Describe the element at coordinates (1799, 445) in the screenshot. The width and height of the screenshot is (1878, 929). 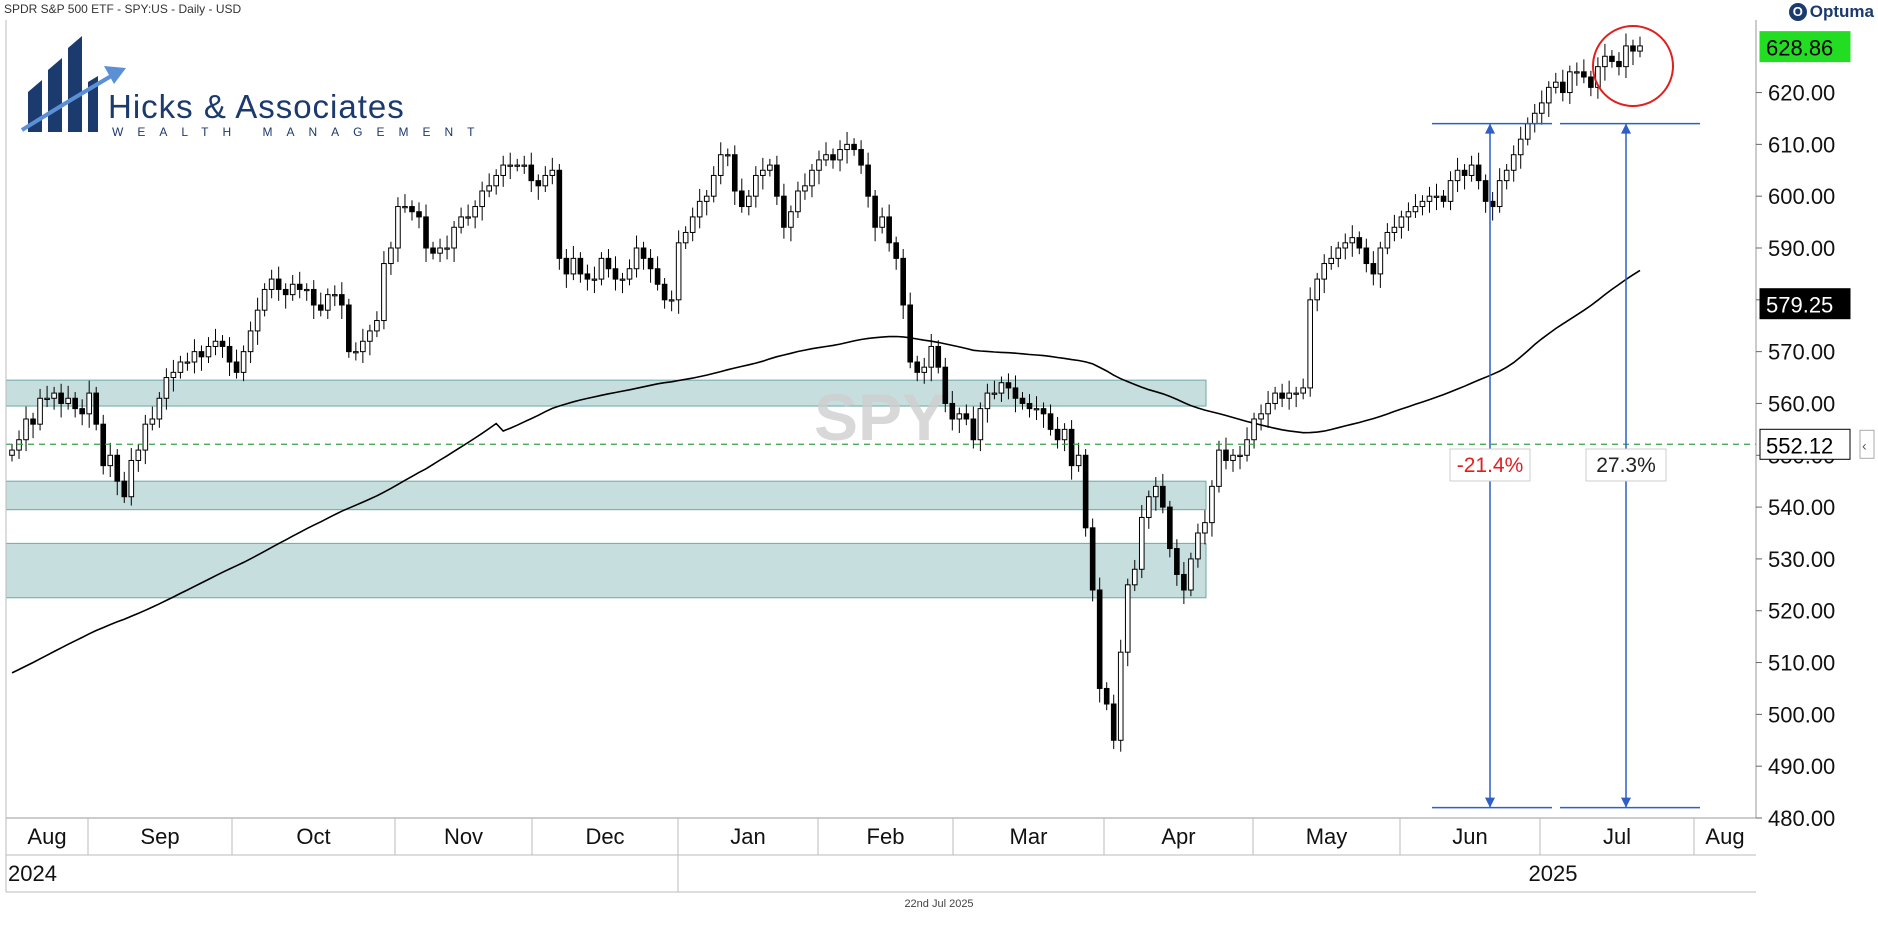
I see `price-label-support-text: 552.12` at that location.